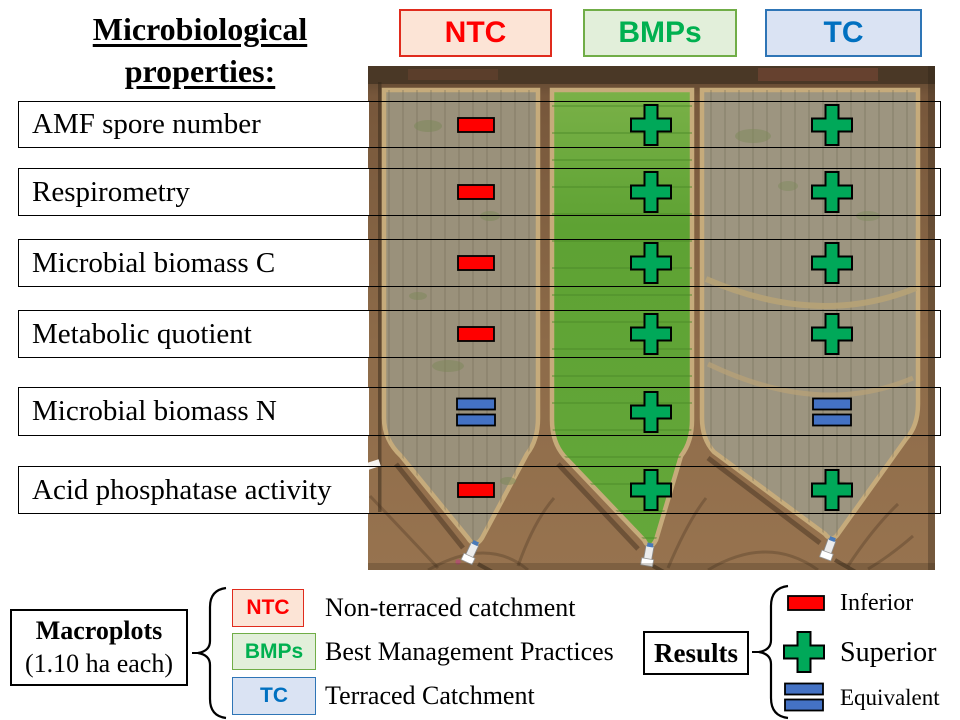 Image resolution: width=960 pixels, height=720 pixels. What do you see at coordinates (660, 33) in the screenshot?
I see `column-header-bmps: BMPs` at bounding box center [660, 33].